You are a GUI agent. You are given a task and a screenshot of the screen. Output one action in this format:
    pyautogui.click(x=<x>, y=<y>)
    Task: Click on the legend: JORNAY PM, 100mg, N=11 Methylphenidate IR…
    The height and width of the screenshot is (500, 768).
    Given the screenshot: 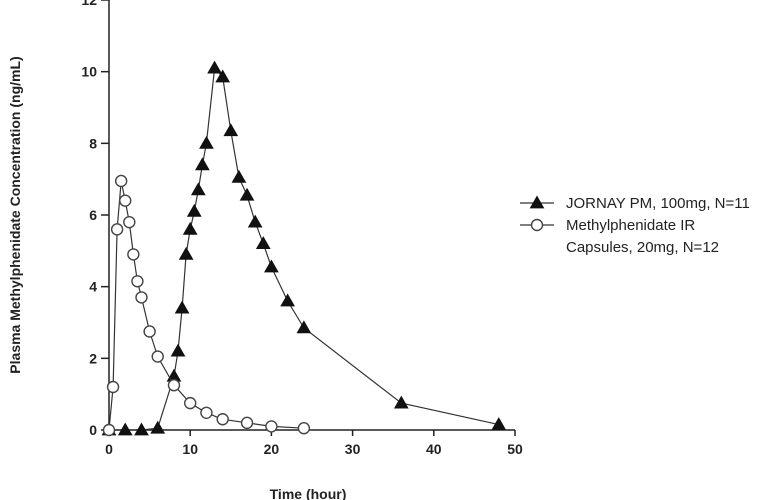 What is the action you would take?
    pyautogui.click(x=635, y=225)
    